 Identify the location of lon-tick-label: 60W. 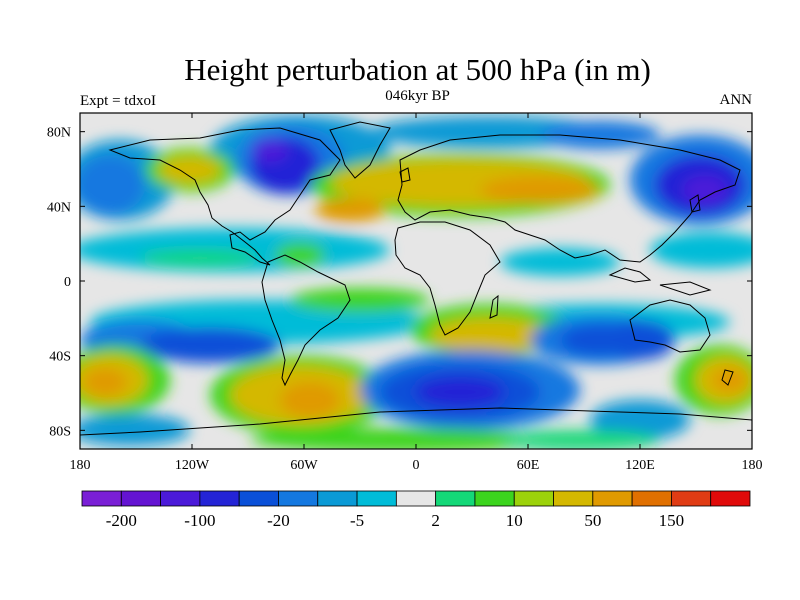
(304, 465).